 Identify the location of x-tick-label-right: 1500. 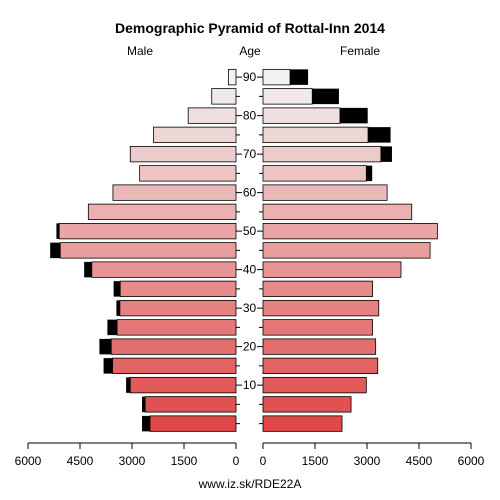
(315, 461).